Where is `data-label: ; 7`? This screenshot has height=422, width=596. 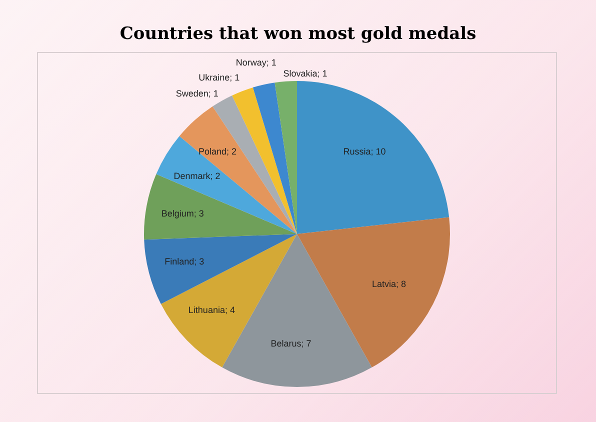 data-label: ; 7 is located at coordinates (306, 343).